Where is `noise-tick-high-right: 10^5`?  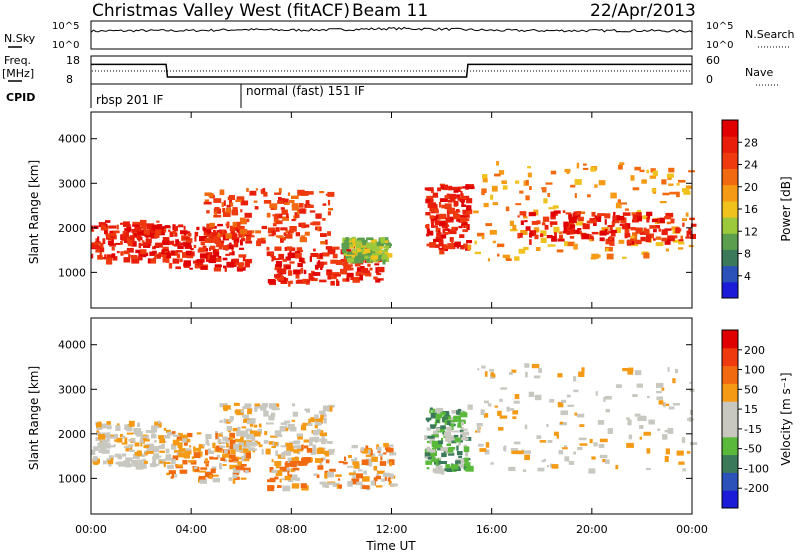
noise-tick-high-right: 10^5 is located at coordinates (719, 26).